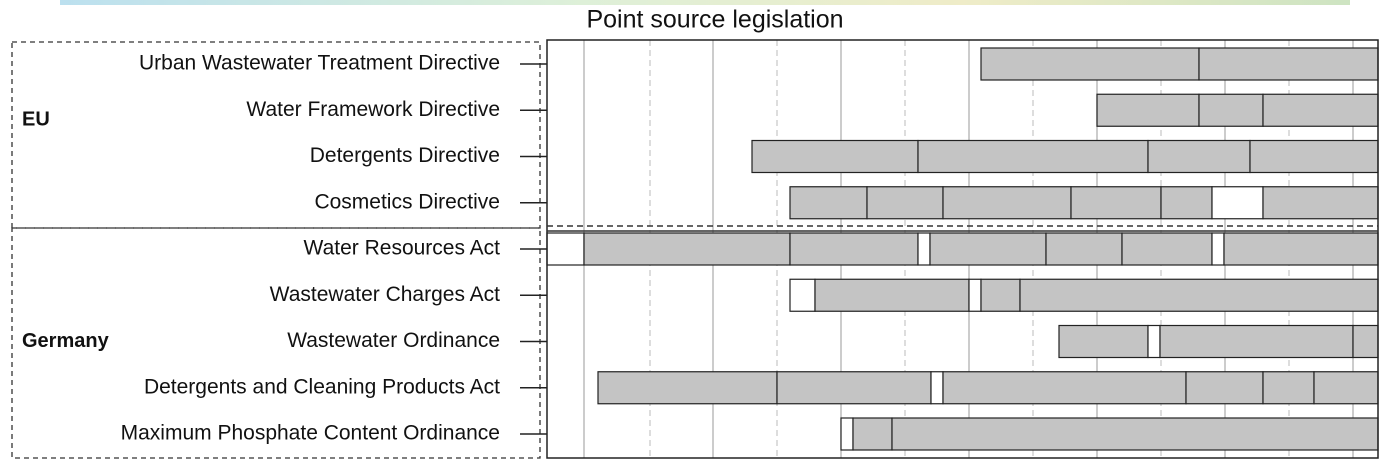  Describe the element at coordinates (322, 386) in the screenshot. I see `row-label: Detergents and Cleaning Products Act` at that location.